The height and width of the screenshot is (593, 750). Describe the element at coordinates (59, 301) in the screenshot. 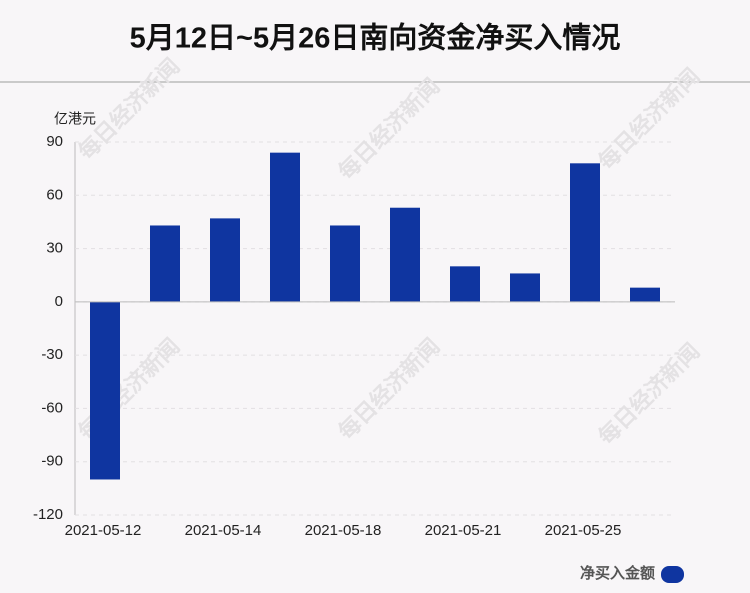

I see `y-tick-label: 0` at that location.